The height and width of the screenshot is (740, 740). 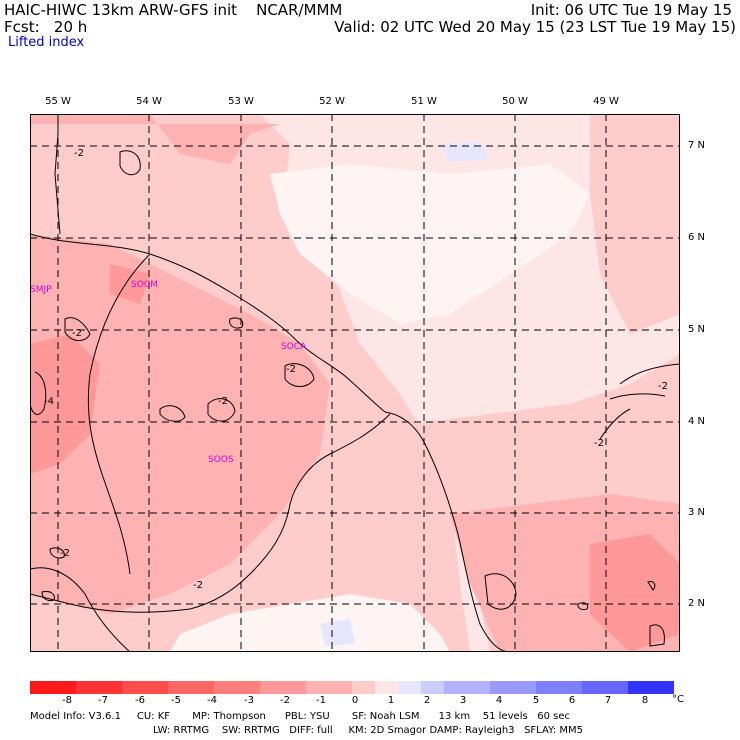 What do you see at coordinates (103, 700) in the screenshot?
I see `colorbar-tick: -7` at bounding box center [103, 700].